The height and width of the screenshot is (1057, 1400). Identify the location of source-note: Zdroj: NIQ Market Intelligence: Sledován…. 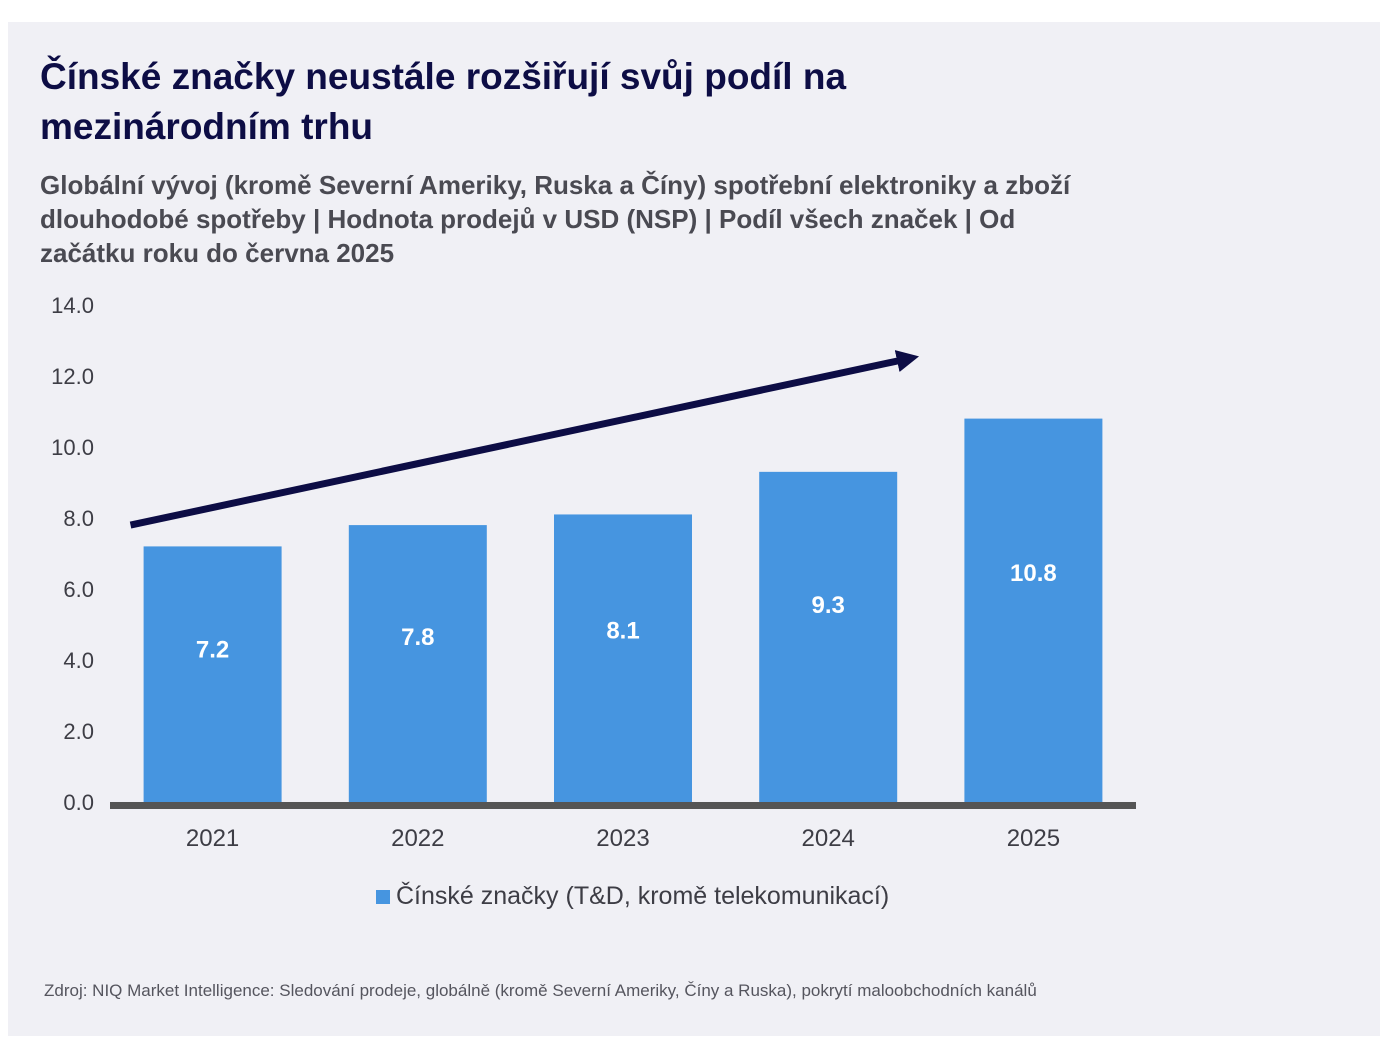
(540, 990).